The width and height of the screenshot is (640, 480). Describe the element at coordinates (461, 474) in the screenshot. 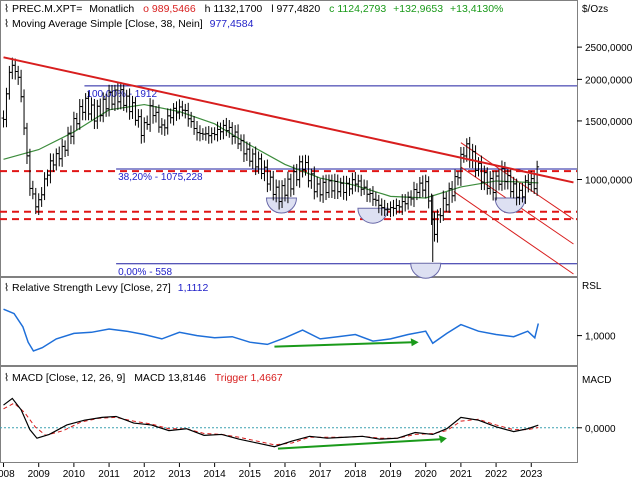

I see `x-tick-label: 2021` at that location.